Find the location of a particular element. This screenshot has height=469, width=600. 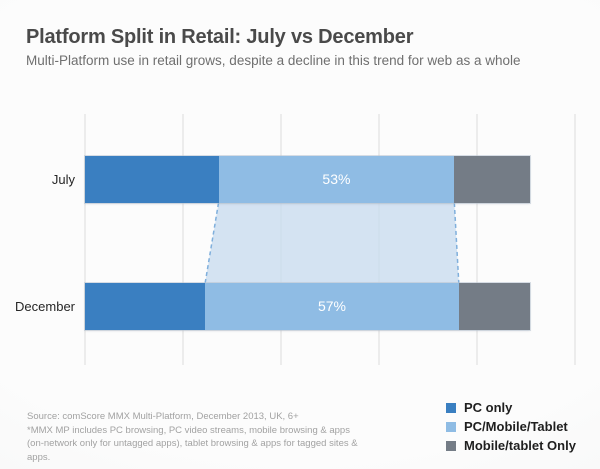

bar-december: 57% is located at coordinates (307, 306).